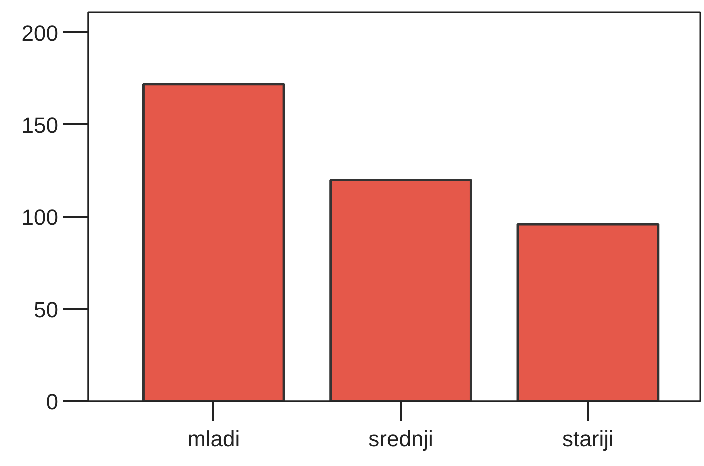 This screenshot has width=704, height=466. I want to click on y-tick-label: 100, so click(40, 217).